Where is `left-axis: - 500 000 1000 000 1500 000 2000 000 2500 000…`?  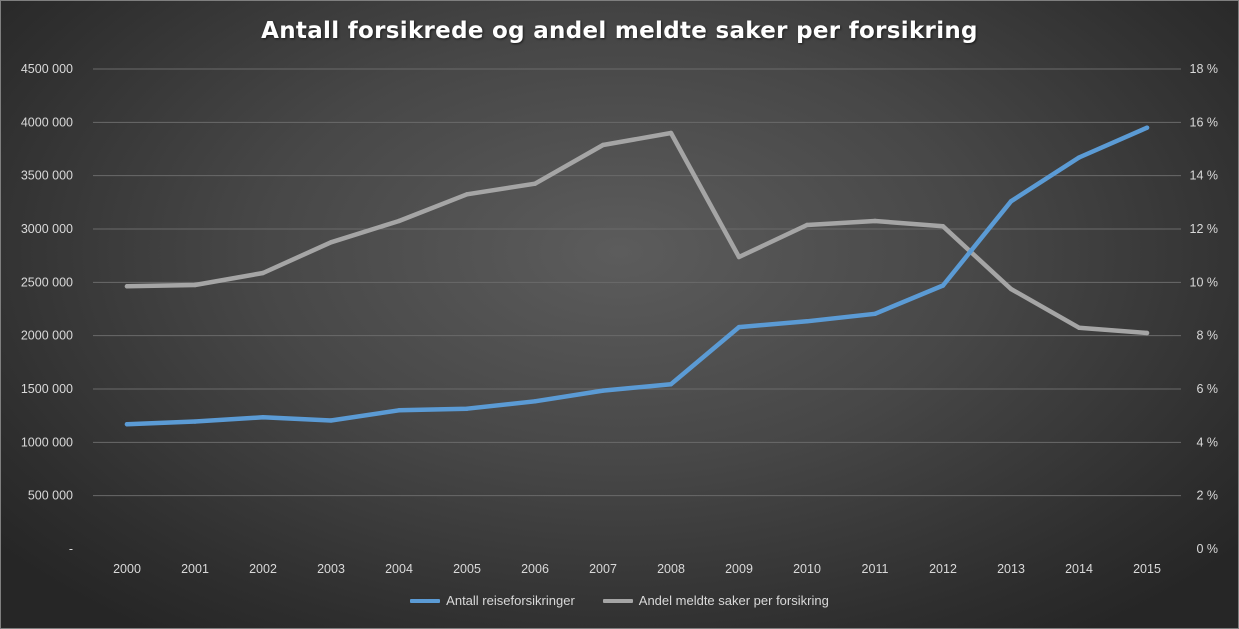 left-axis: - 500 000 1000 000 1500 000 2000 000 2500 000… is located at coordinates (47, 309).